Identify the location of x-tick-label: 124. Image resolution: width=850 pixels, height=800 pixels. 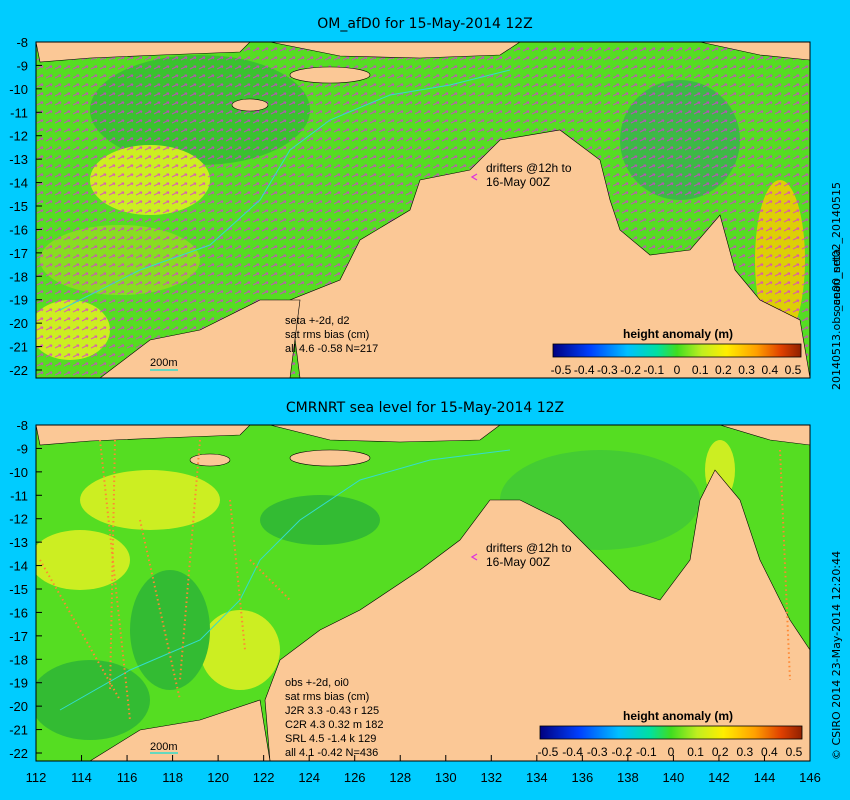
(309, 777).